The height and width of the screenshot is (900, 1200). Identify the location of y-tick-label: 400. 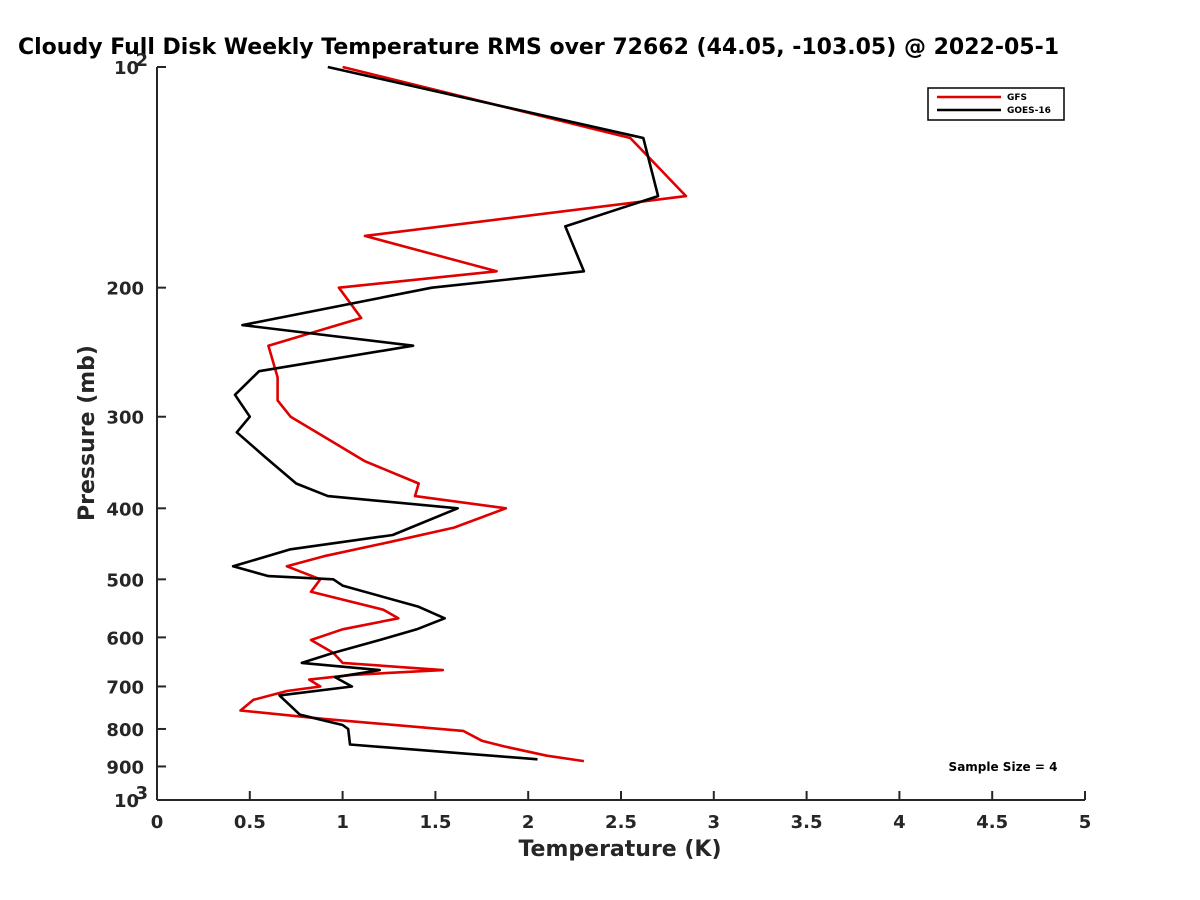
(125, 509).